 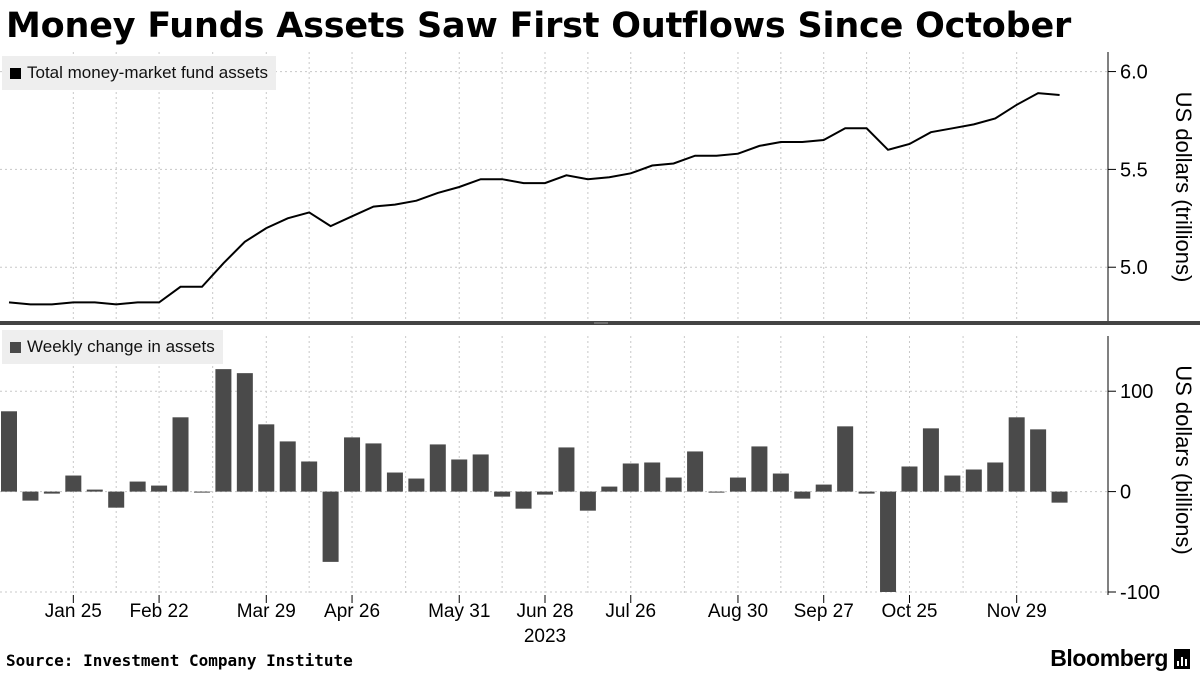 What do you see at coordinates (824, 611) in the screenshot?
I see `x-tick-label: Sep 27` at bounding box center [824, 611].